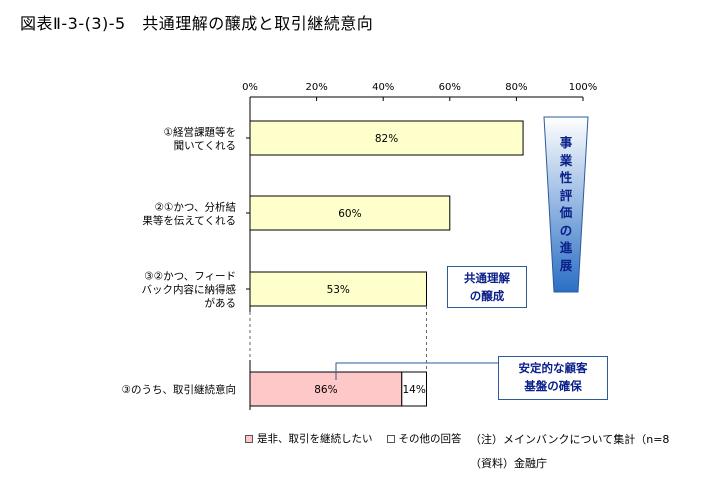  What do you see at coordinates (221, 303) in the screenshot?
I see `category-label: がある` at bounding box center [221, 303].